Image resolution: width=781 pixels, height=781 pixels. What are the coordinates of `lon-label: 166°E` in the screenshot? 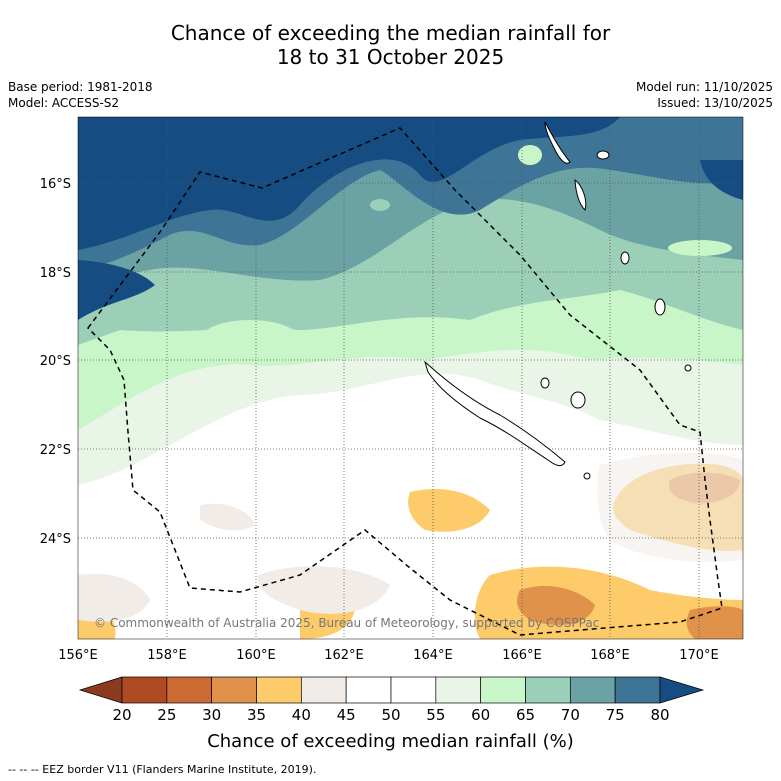 It's located at (522, 655).